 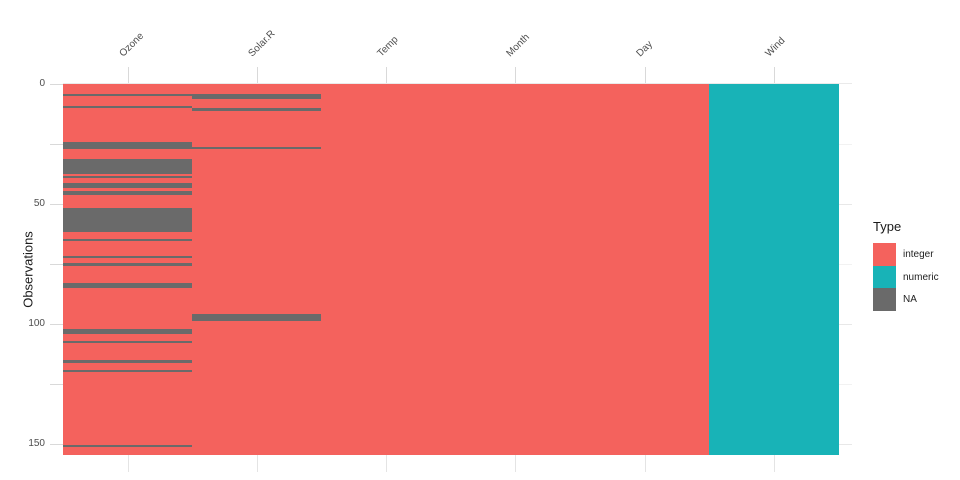 I want to click on legend-swatch-numeric, so click(x=884, y=277).